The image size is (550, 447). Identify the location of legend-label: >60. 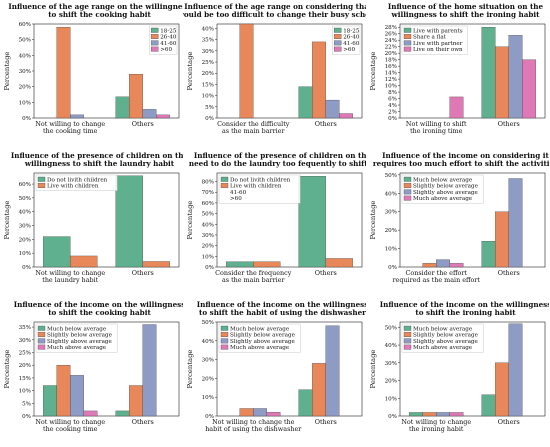
(236, 199).